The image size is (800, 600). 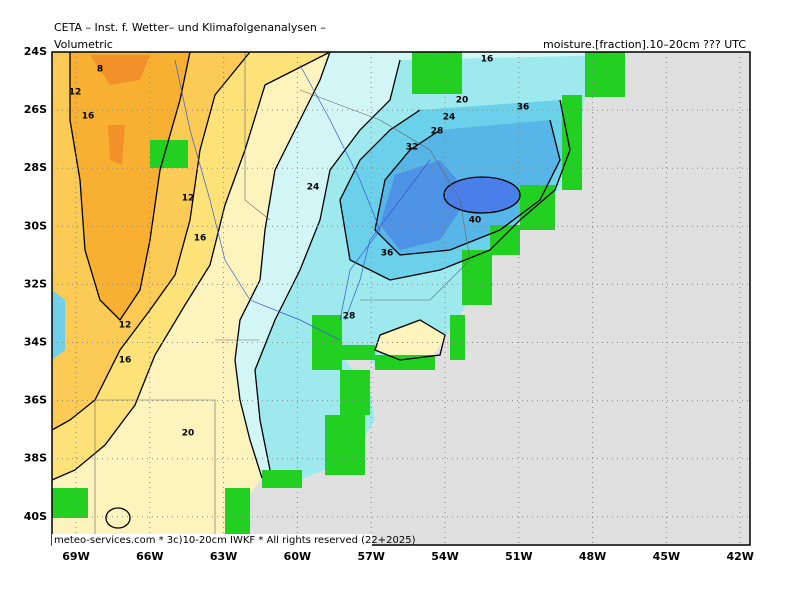 What do you see at coordinates (518, 556) in the screenshot?
I see `lon-label: 51W` at bounding box center [518, 556].